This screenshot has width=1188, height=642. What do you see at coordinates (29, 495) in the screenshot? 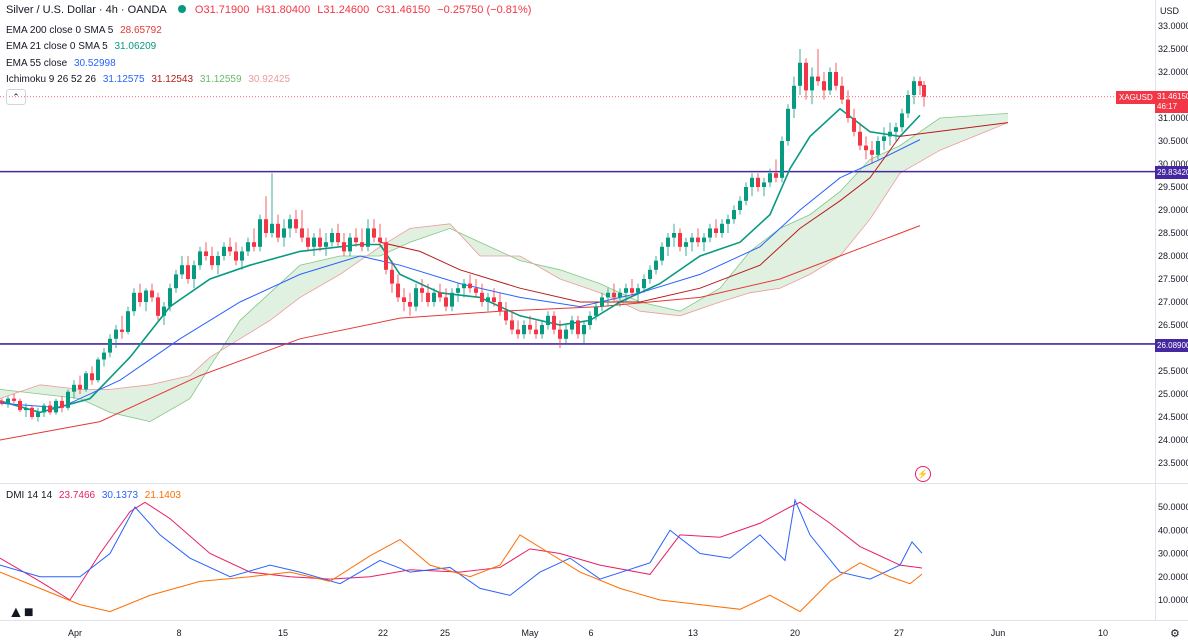
I see `indicator-name: DMI 14 14` at bounding box center [29, 495].